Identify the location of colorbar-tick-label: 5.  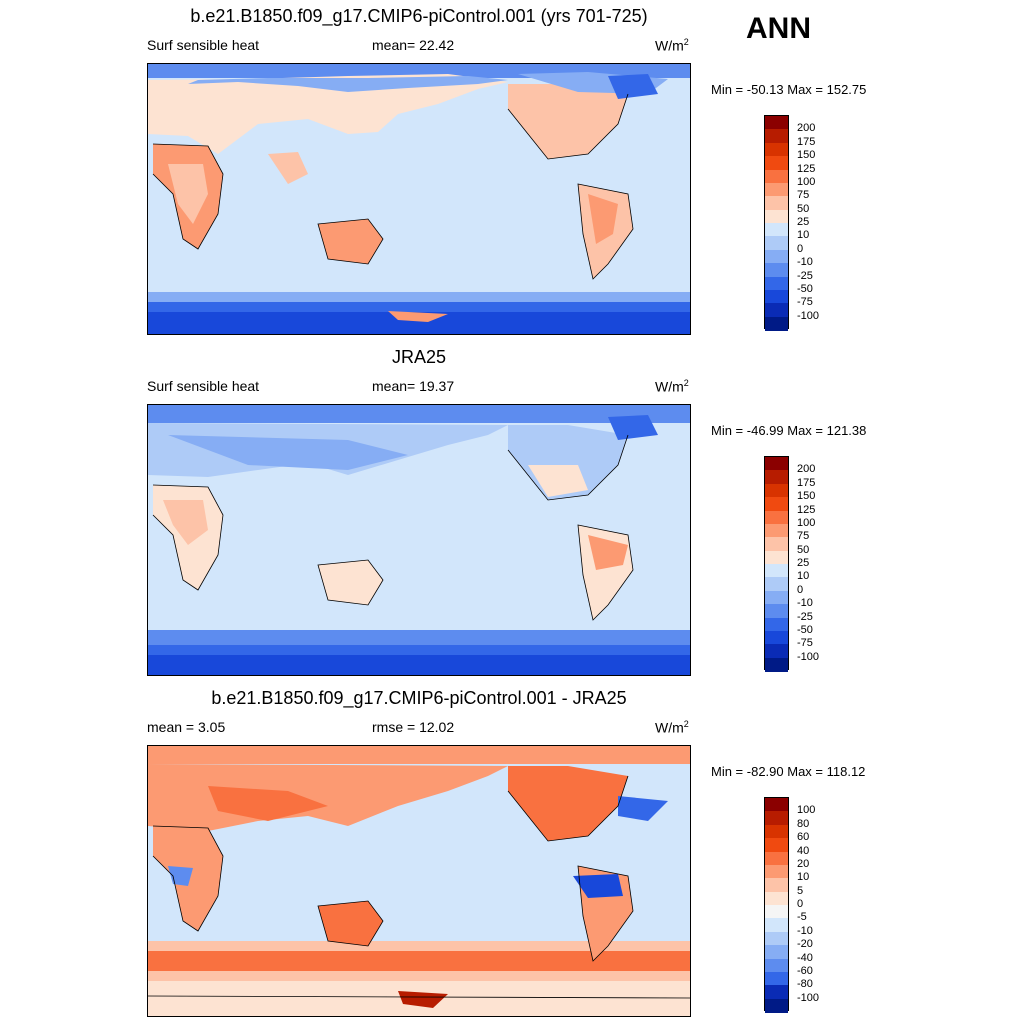
(800, 890).